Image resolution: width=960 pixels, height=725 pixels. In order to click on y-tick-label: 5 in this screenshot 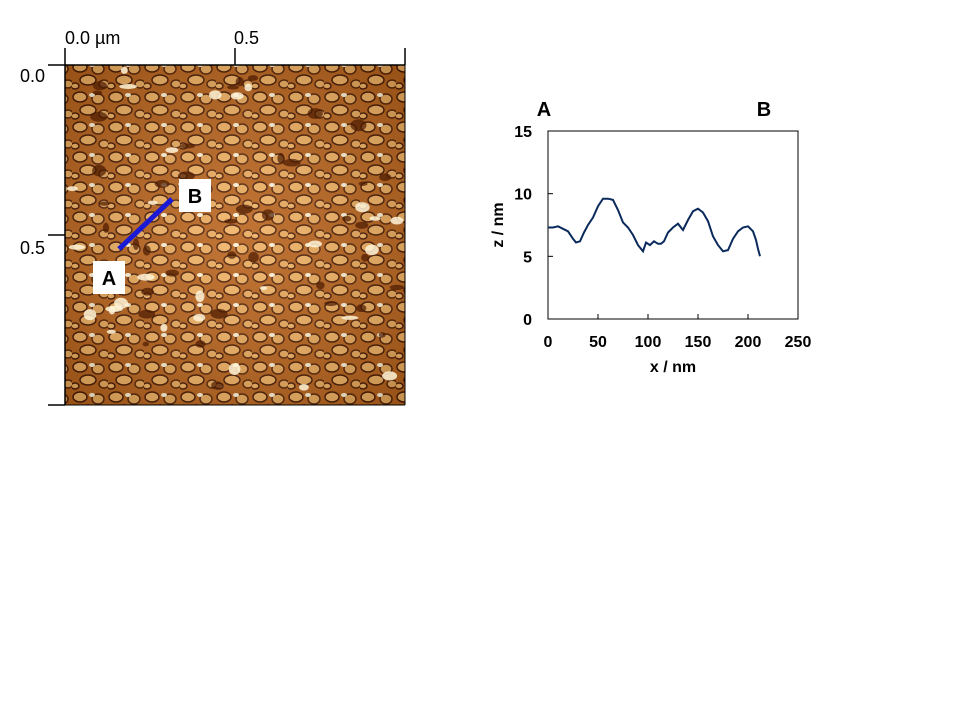, I will do `click(527, 257)`.